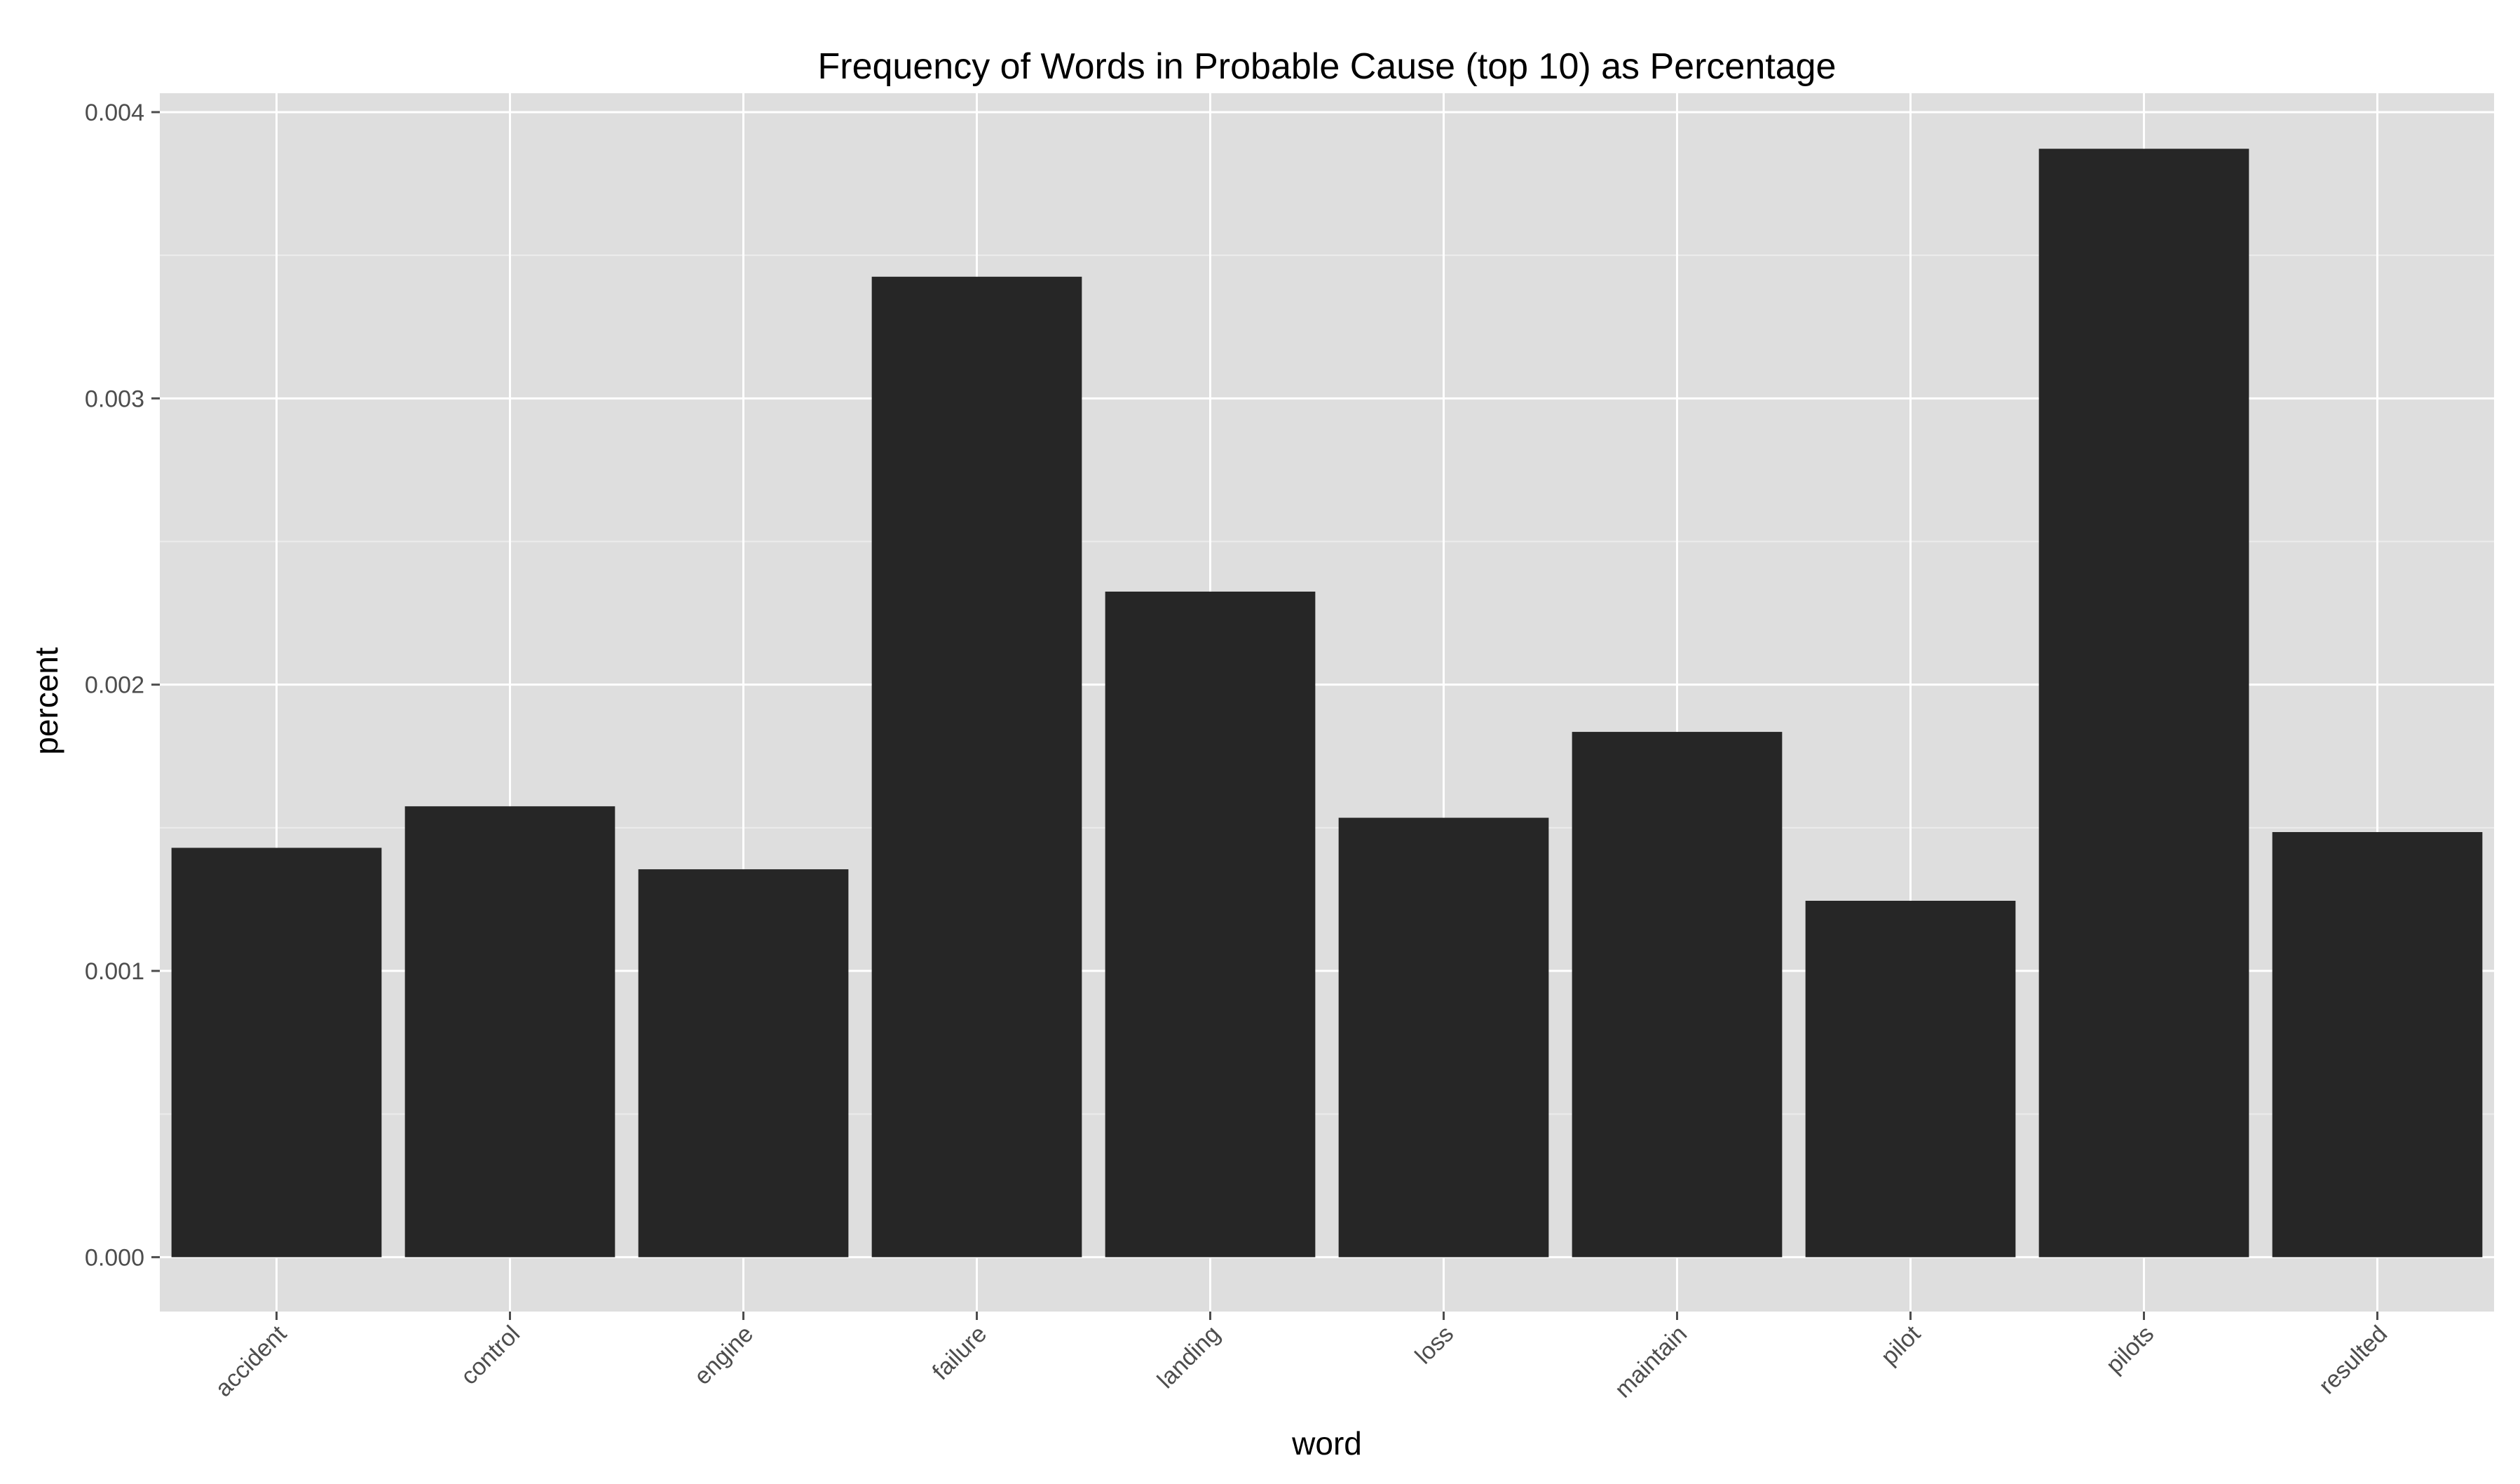 The height and width of the screenshot is (1484, 2520). What do you see at coordinates (2130, 1350) in the screenshot?
I see `x-tick-label: pilots` at bounding box center [2130, 1350].